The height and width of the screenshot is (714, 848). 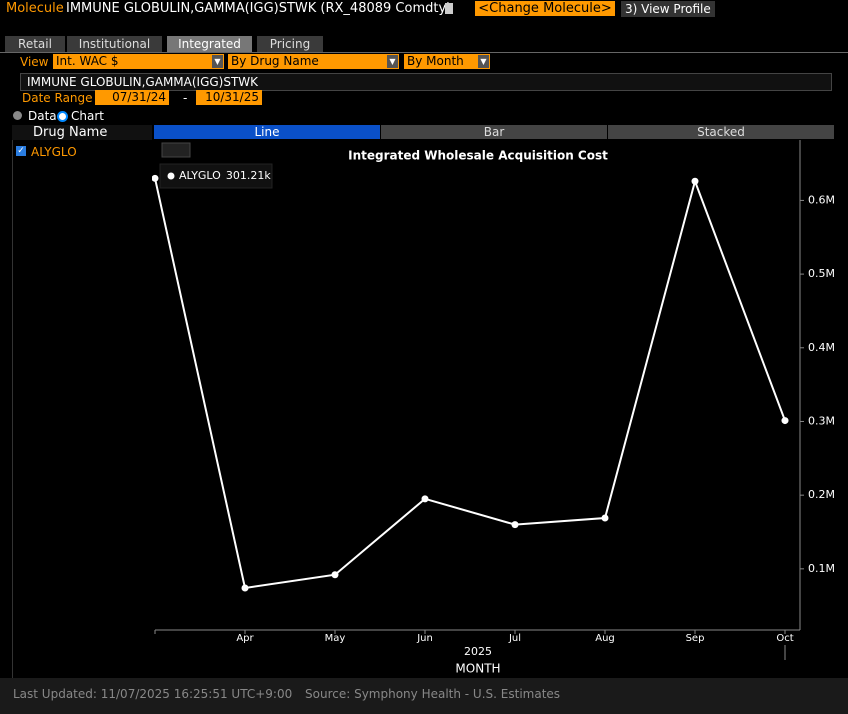 I want to click on view-profile-button: 3) View Profile, so click(x=668, y=9).